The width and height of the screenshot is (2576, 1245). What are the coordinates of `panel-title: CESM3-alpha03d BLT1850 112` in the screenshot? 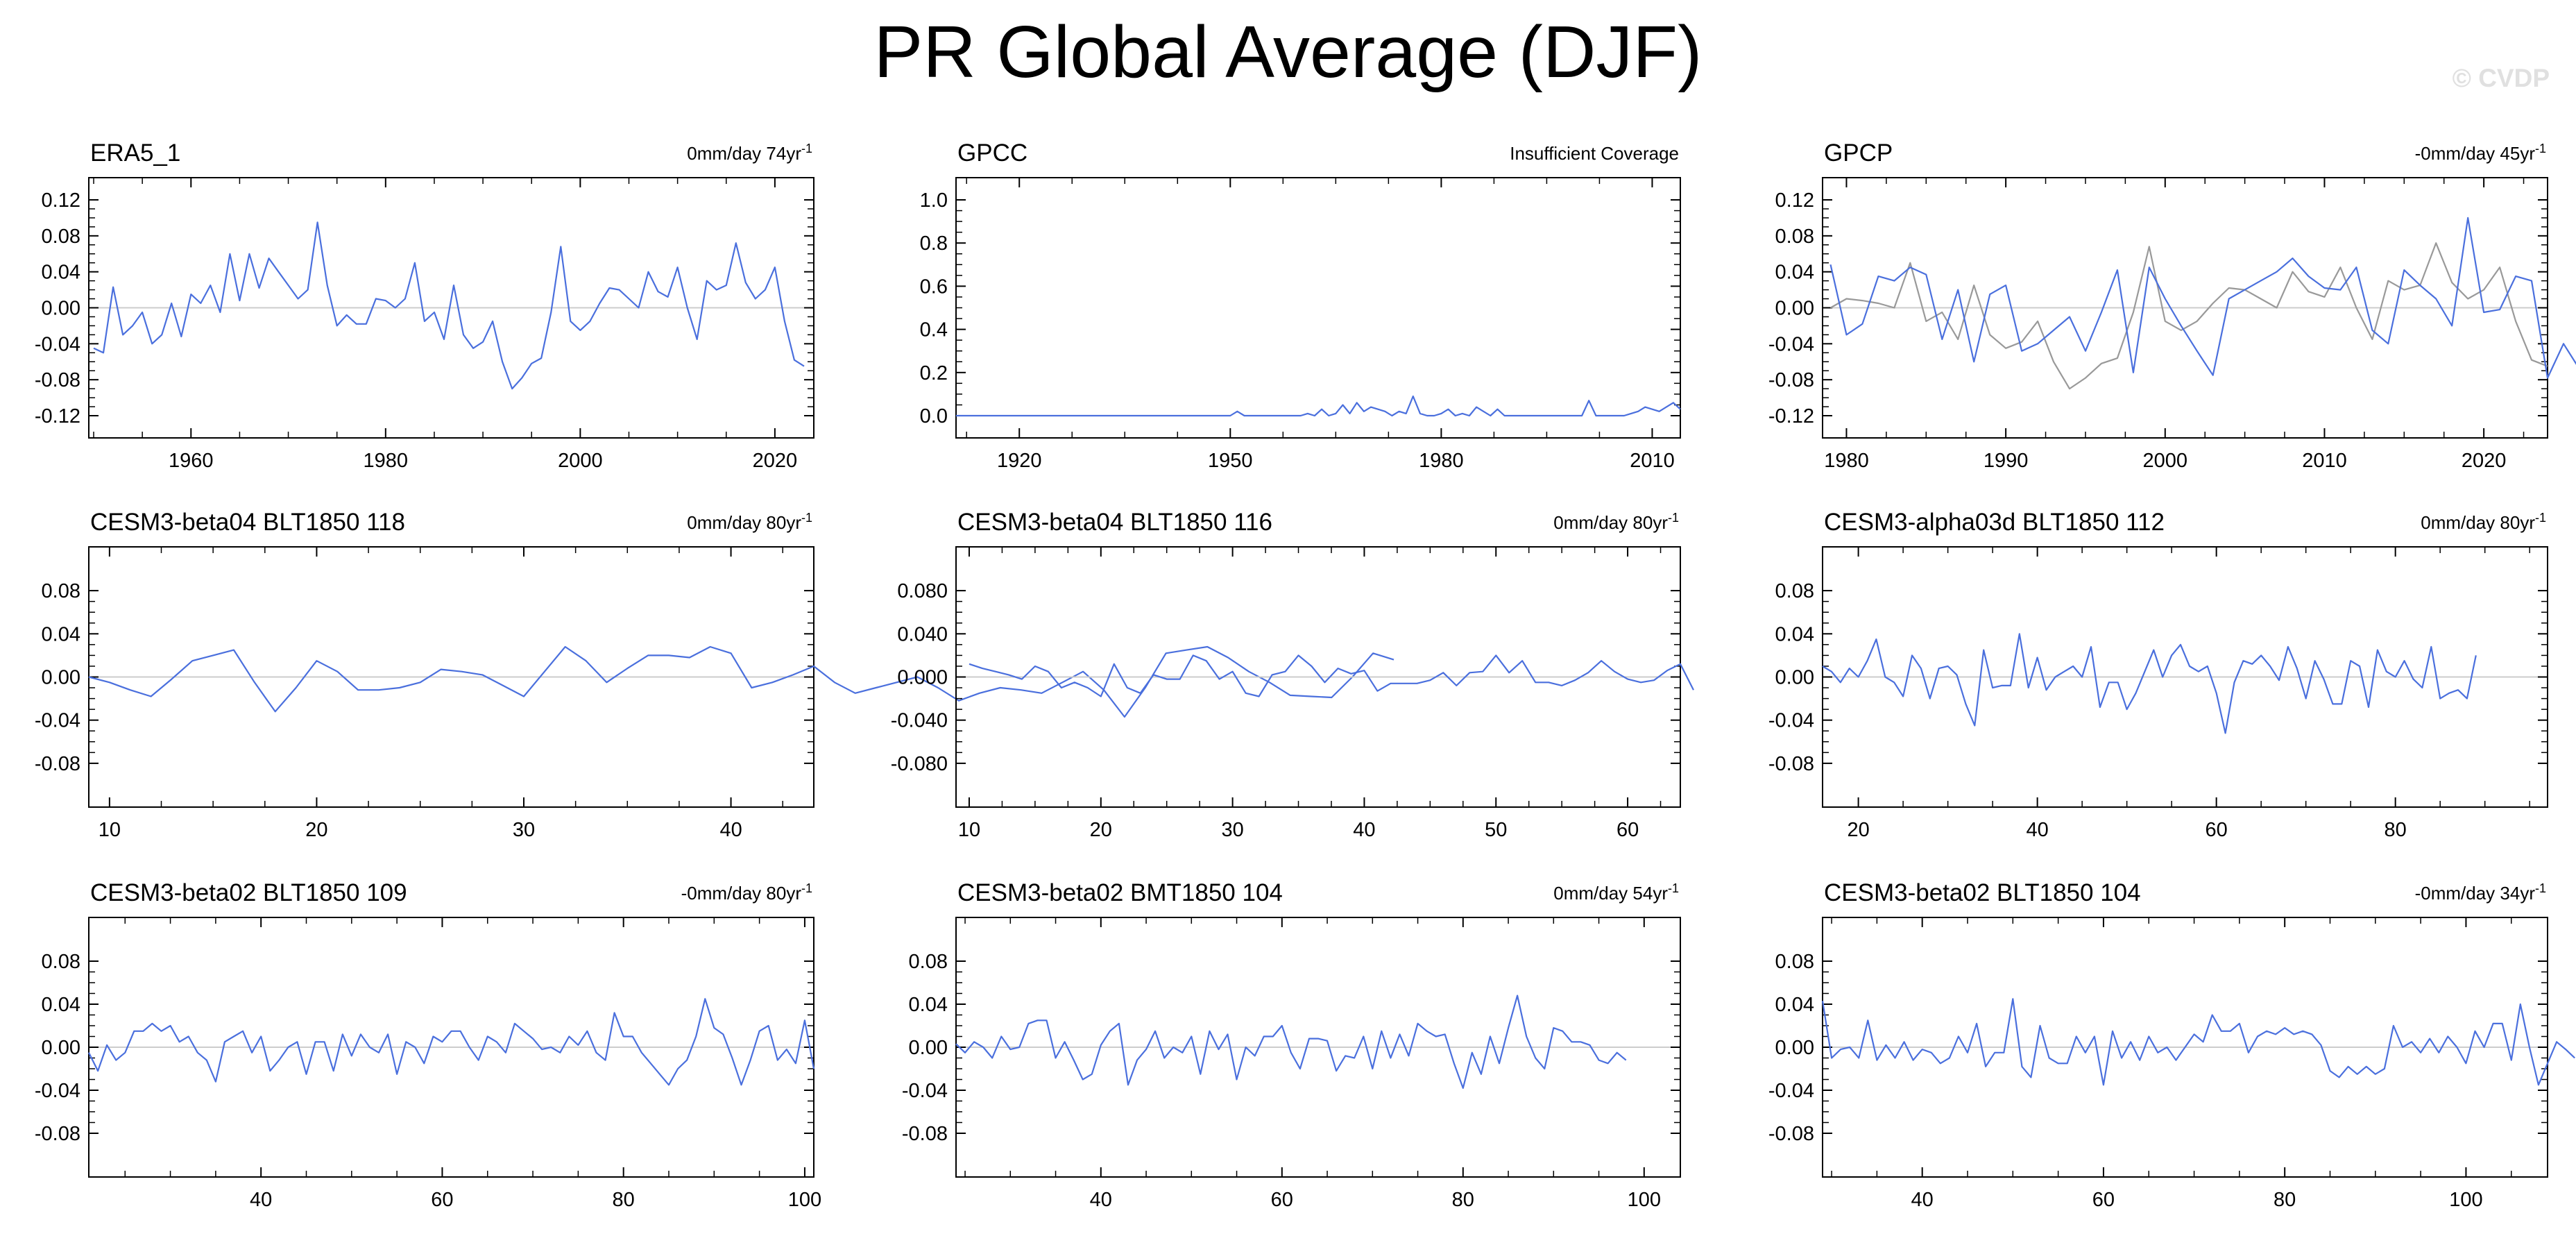 It's located at (1994, 522).